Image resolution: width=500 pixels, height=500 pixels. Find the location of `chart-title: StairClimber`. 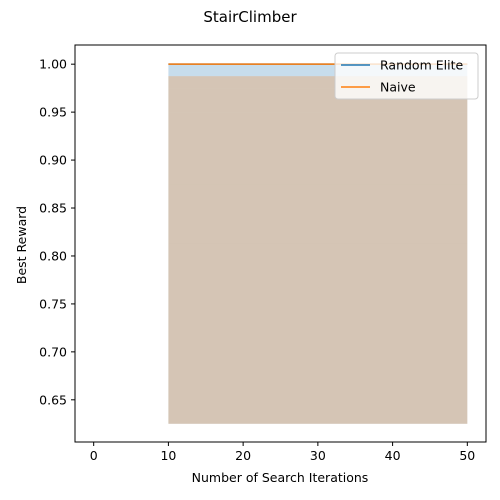

chart-title: StairClimber is located at coordinates (250, 17).